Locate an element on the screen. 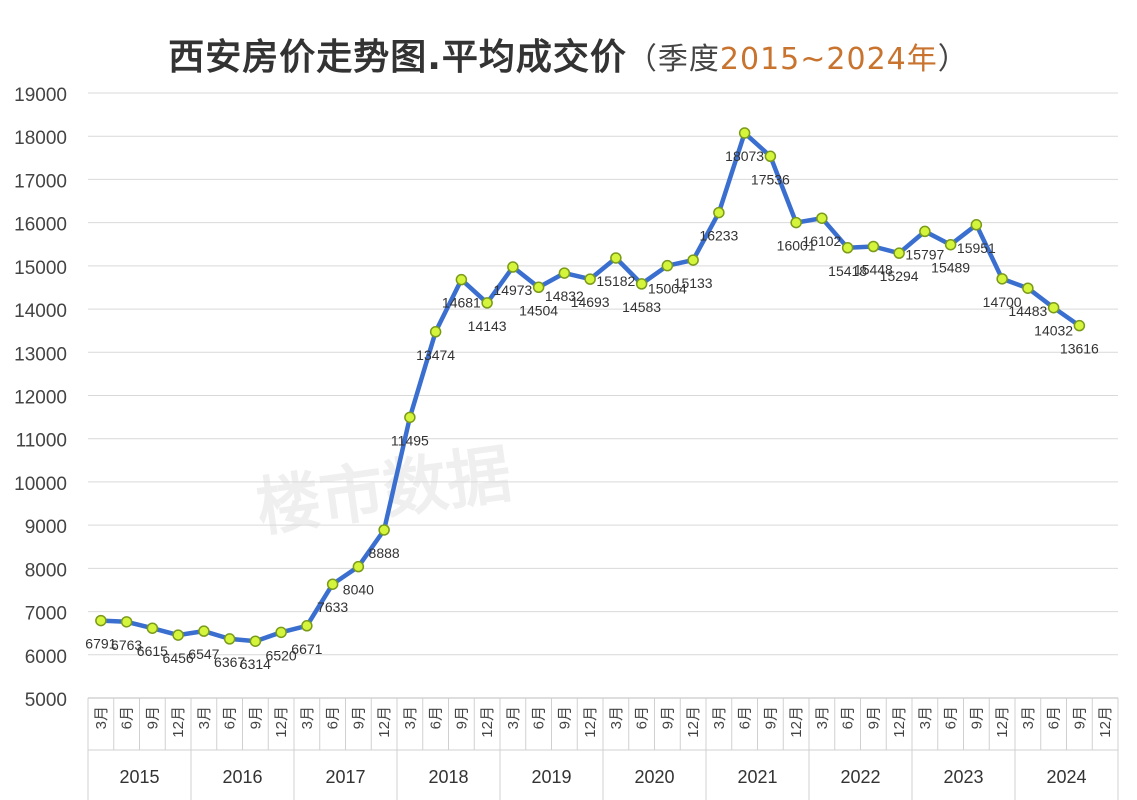 The image size is (1137, 800). data-label: 15004 is located at coordinates (667, 289).